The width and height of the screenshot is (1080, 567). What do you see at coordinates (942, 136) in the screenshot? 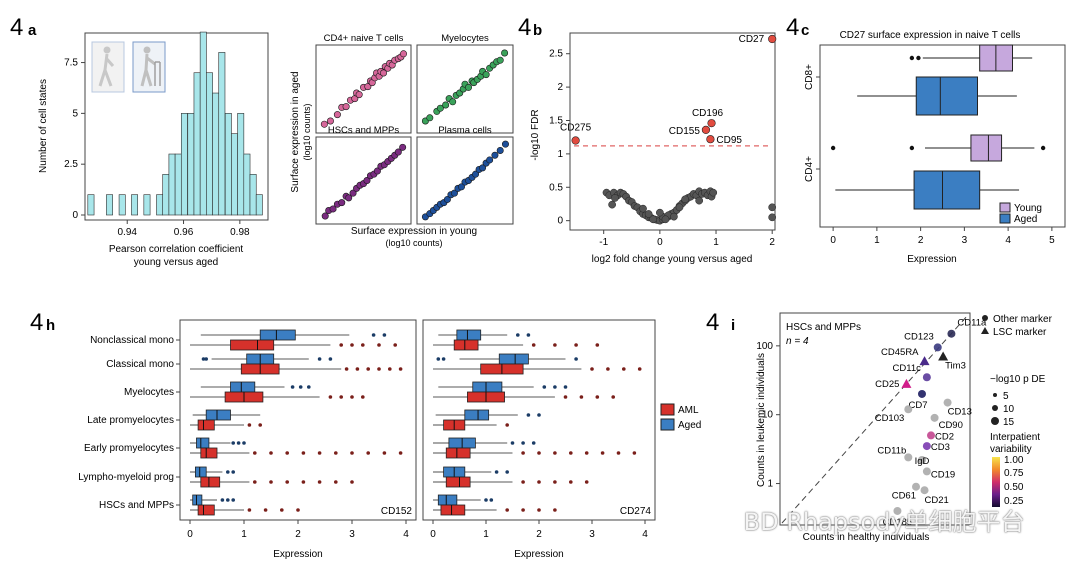
I see `panel-c-frame` at bounding box center [942, 136].